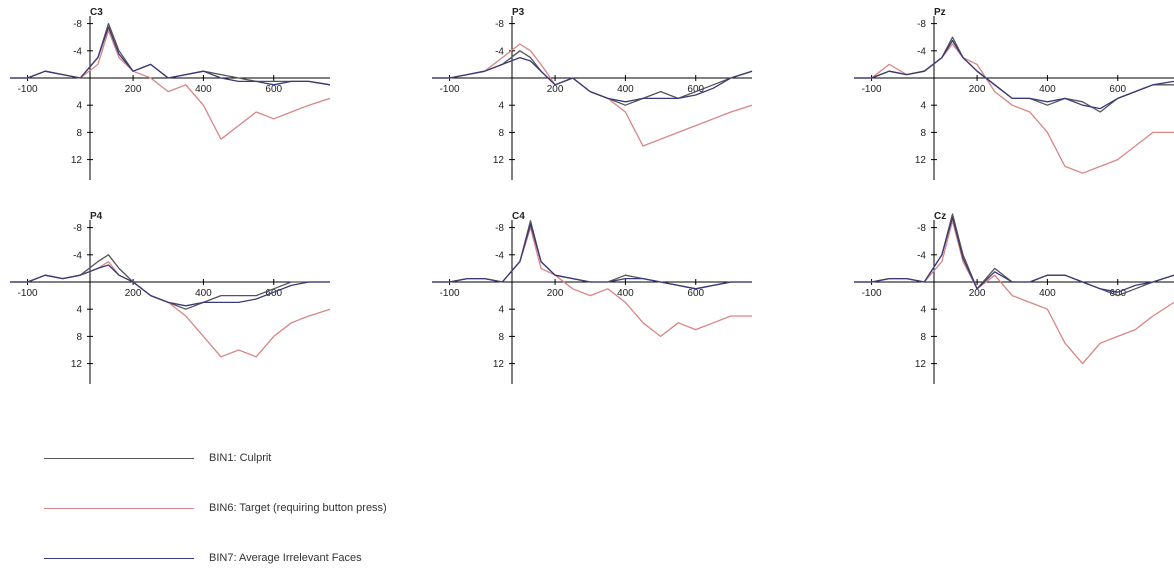 The image size is (1174, 572). I want to click on panel-title: C4, so click(518, 216).